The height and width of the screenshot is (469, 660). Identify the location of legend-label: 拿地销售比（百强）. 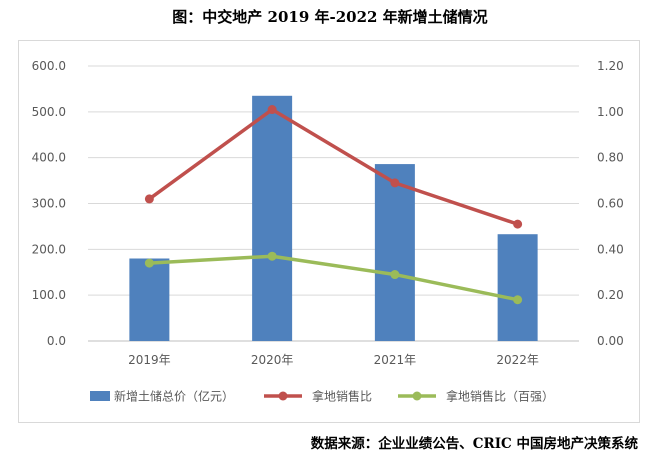
(500, 396).